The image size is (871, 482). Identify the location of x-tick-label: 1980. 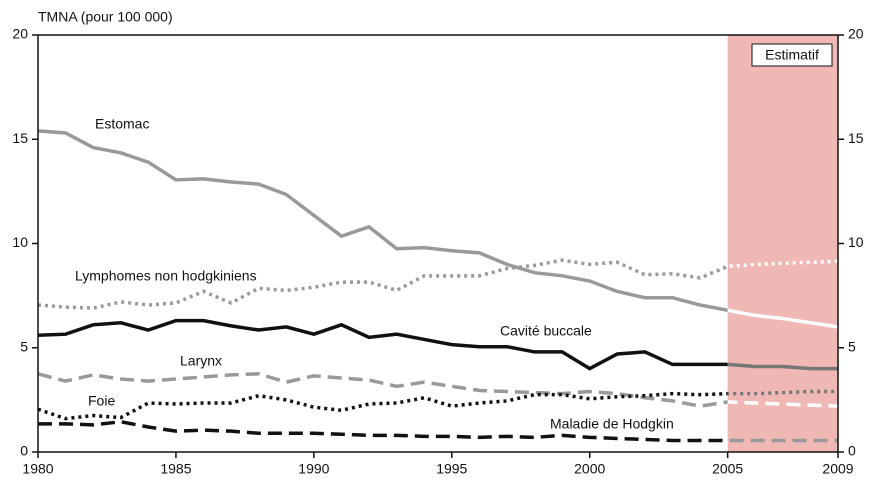
(37, 469).